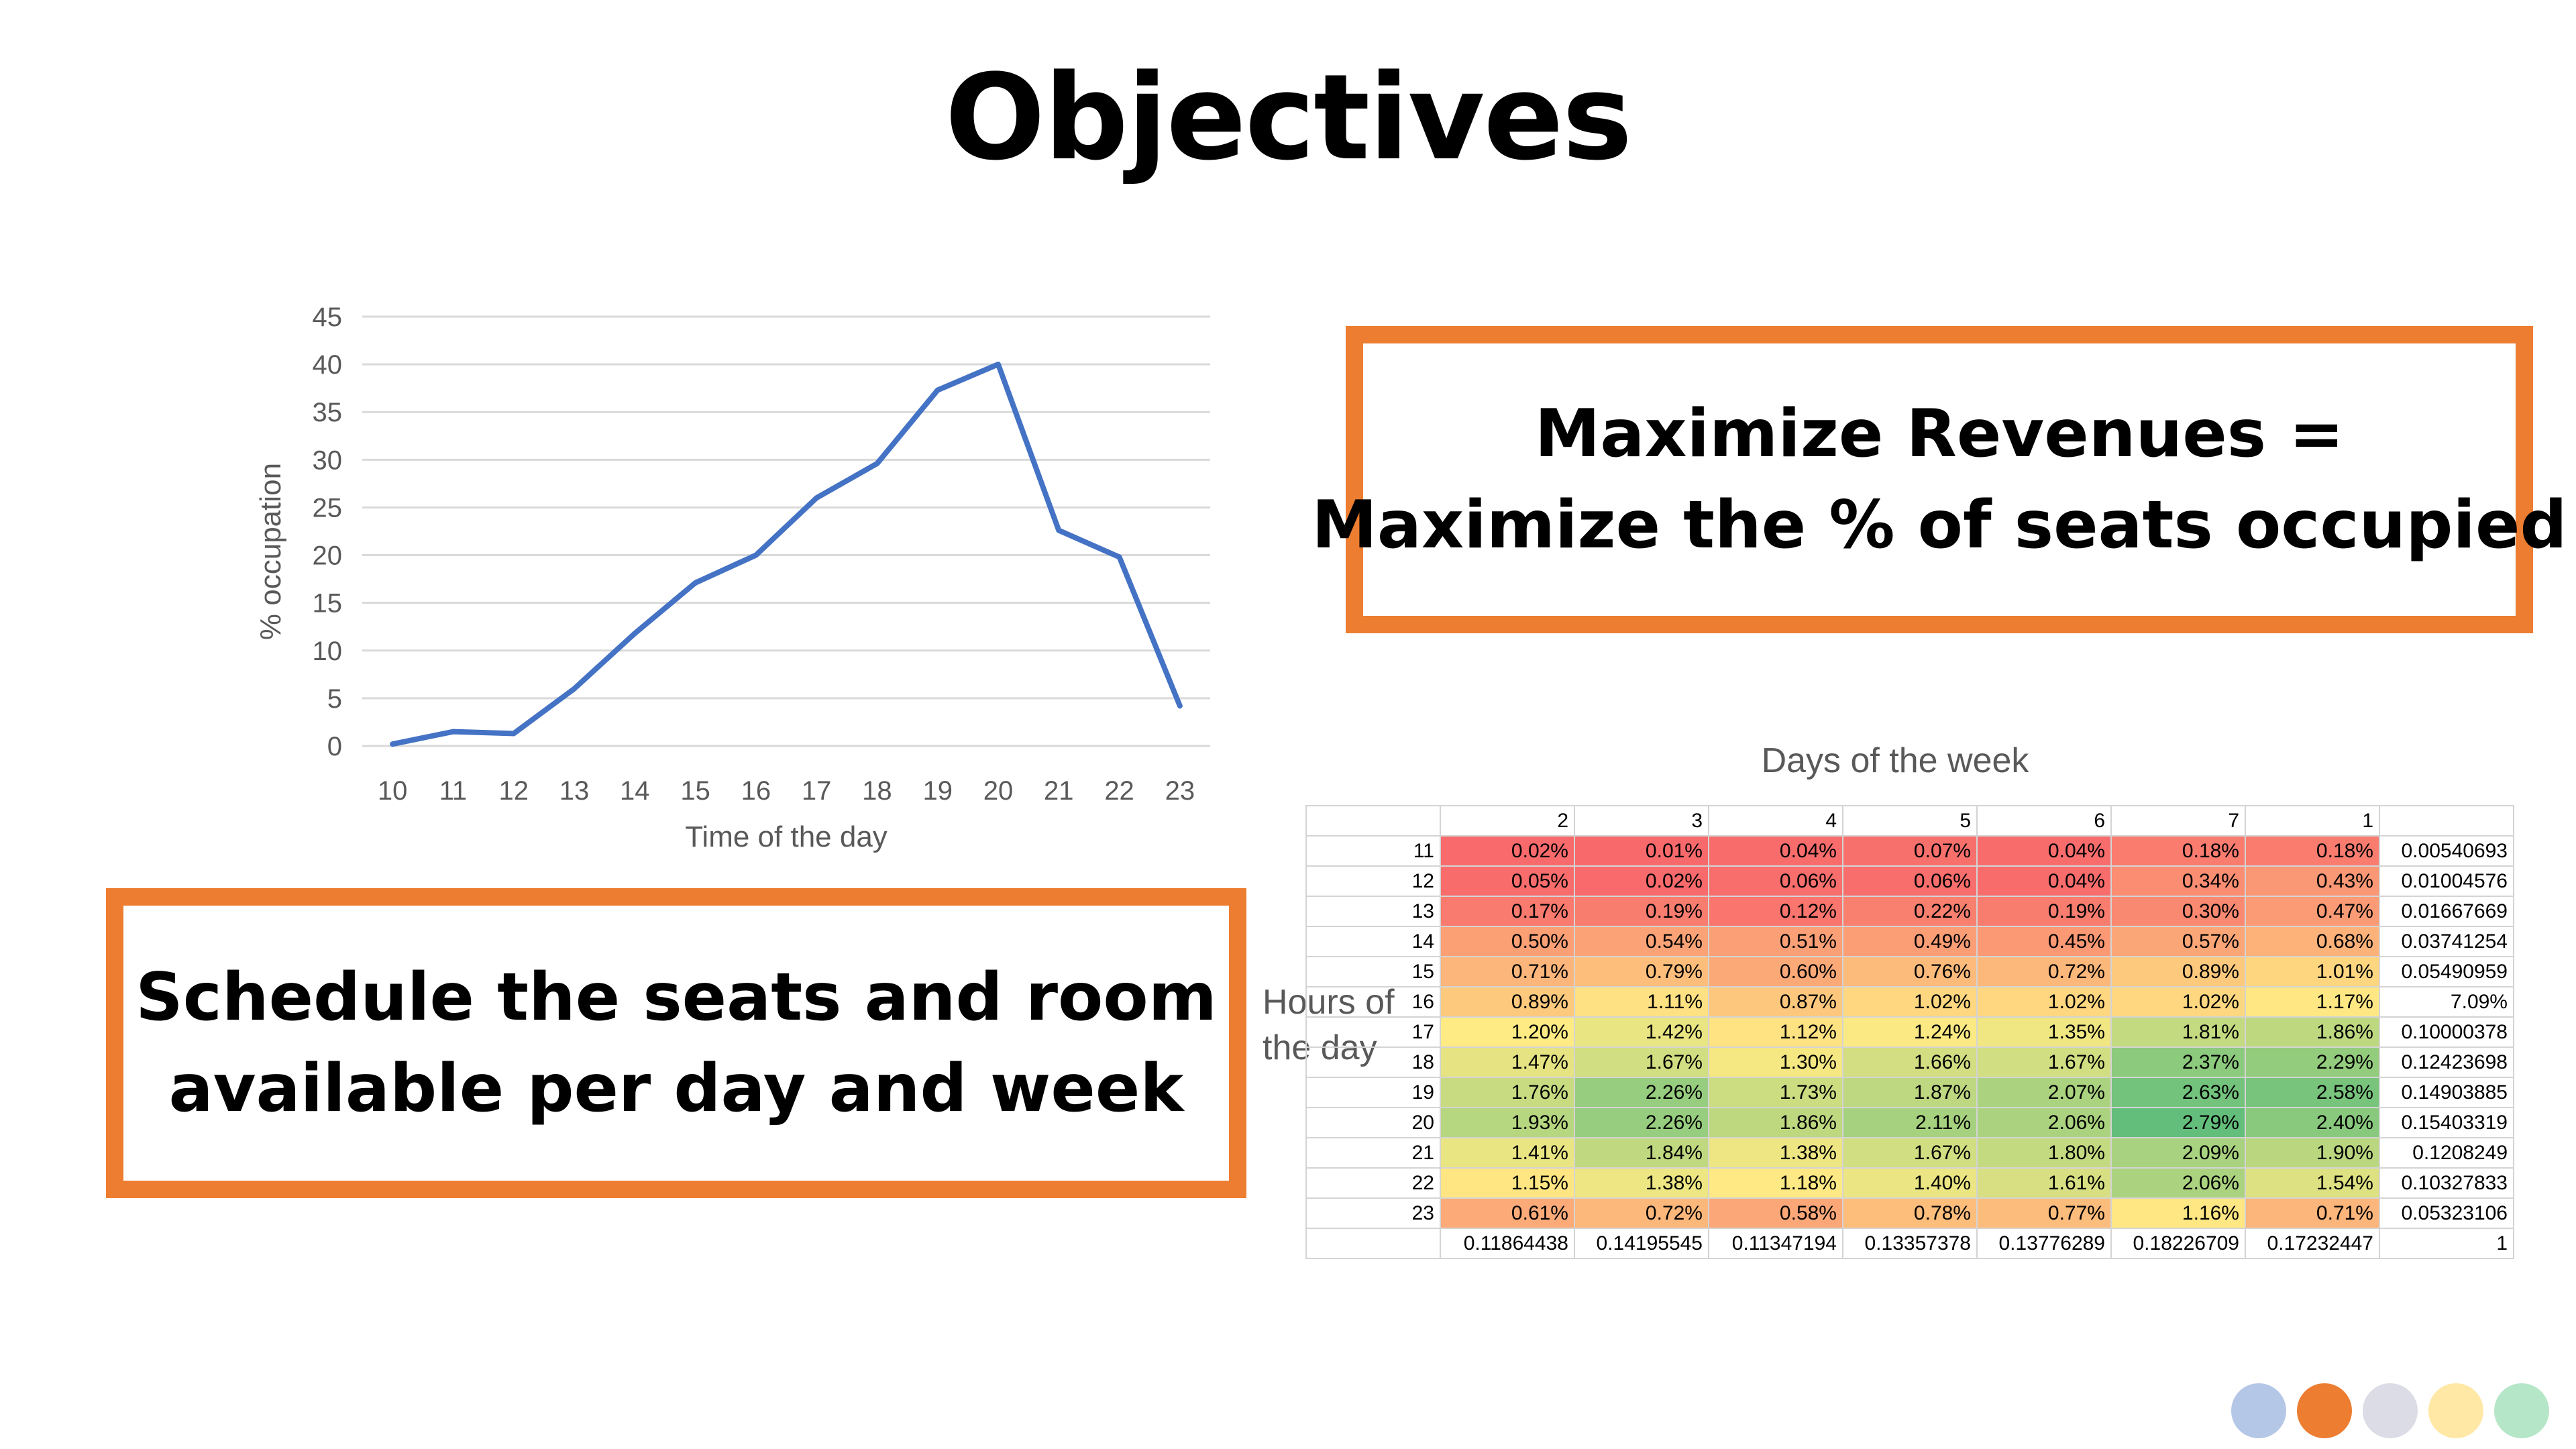 The height and width of the screenshot is (1449, 2576). What do you see at coordinates (1373, 1062) in the screenshot?
I see `hour-row-header: 18` at bounding box center [1373, 1062].